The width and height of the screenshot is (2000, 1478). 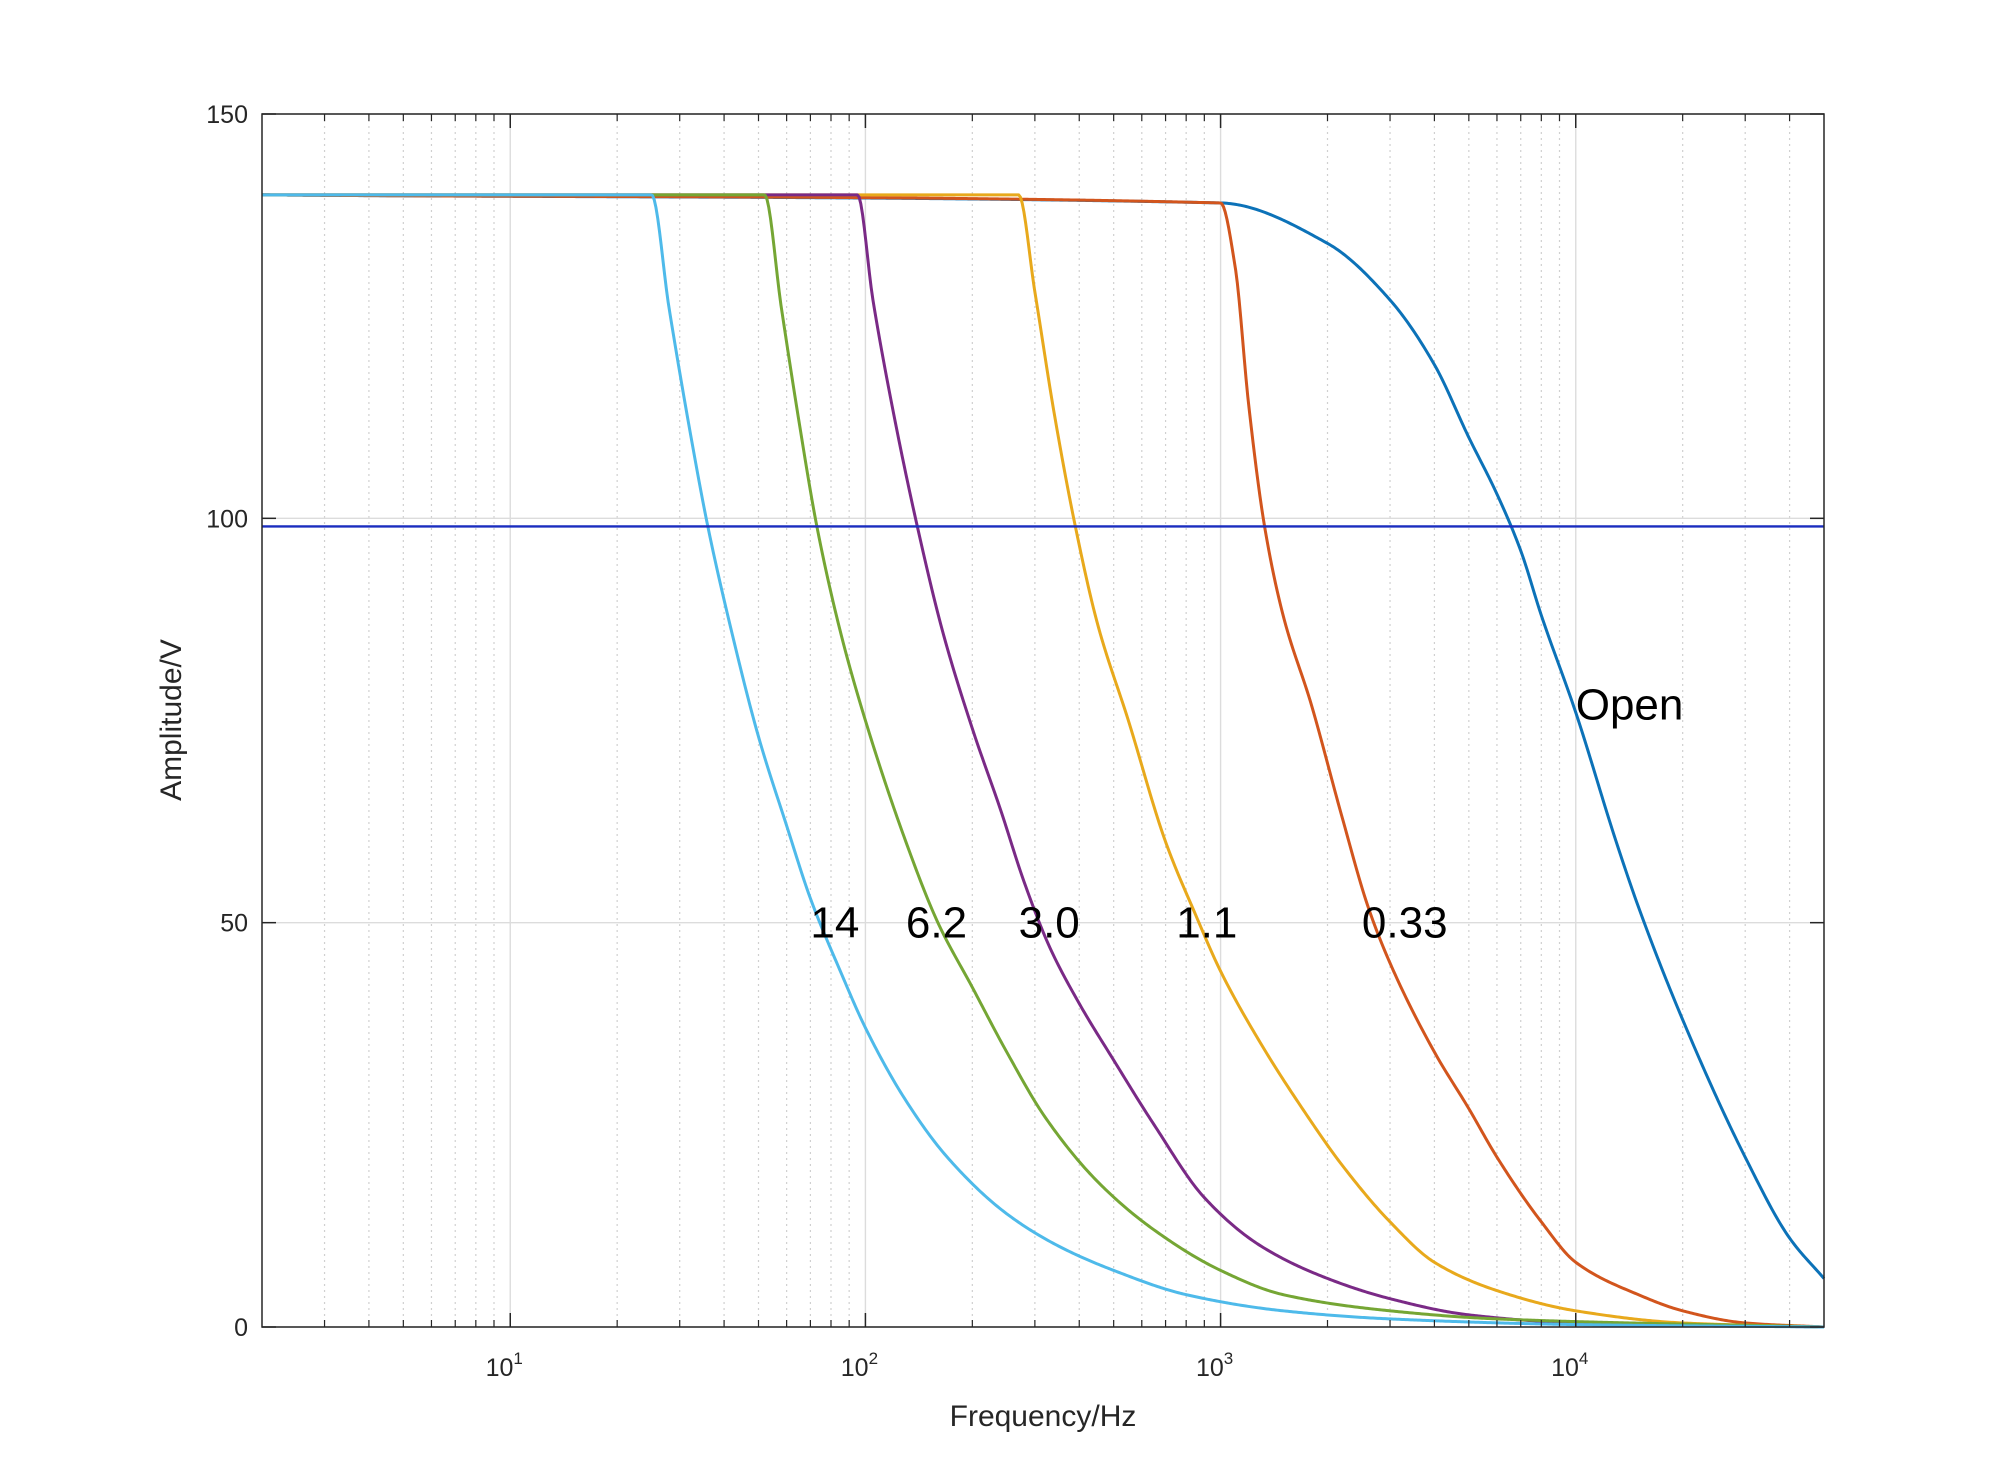 What do you see at coordinates (1037, 1365) in the screenshot?
I see `x-tick-labels: 10¹ 10² 10³ 10⁴` at bounding box center [1037, 1365].